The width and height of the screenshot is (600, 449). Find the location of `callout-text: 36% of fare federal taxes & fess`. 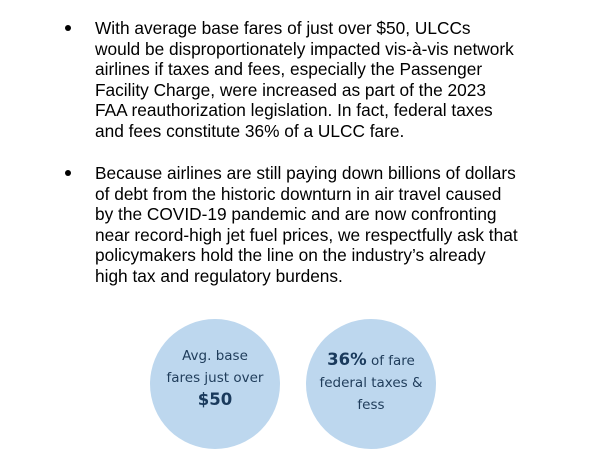

callout-text: 36% of fare federal taxes & fess is located at coordinates (371, 382).